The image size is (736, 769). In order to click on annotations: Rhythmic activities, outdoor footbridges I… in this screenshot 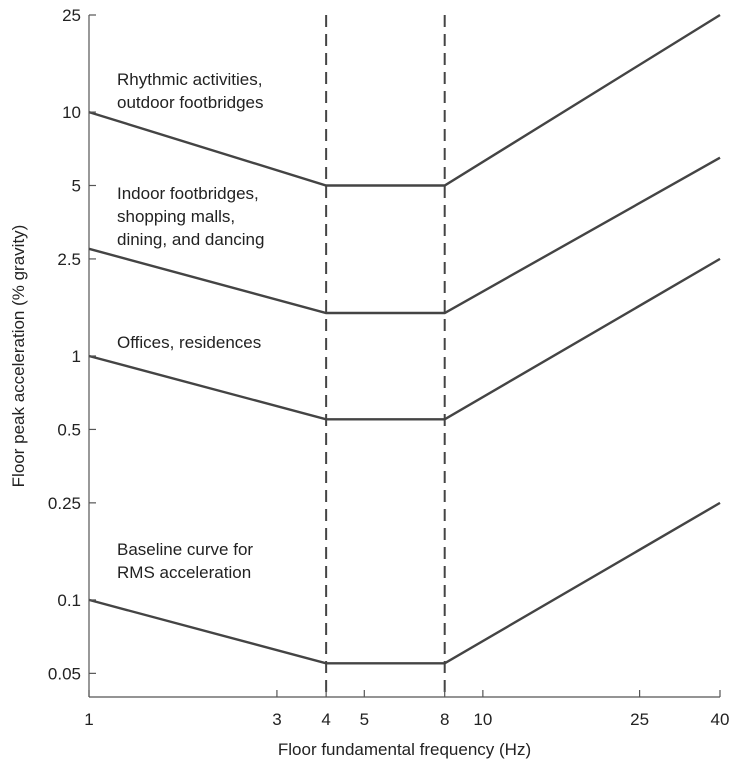, I will do `click(190, 326)`.